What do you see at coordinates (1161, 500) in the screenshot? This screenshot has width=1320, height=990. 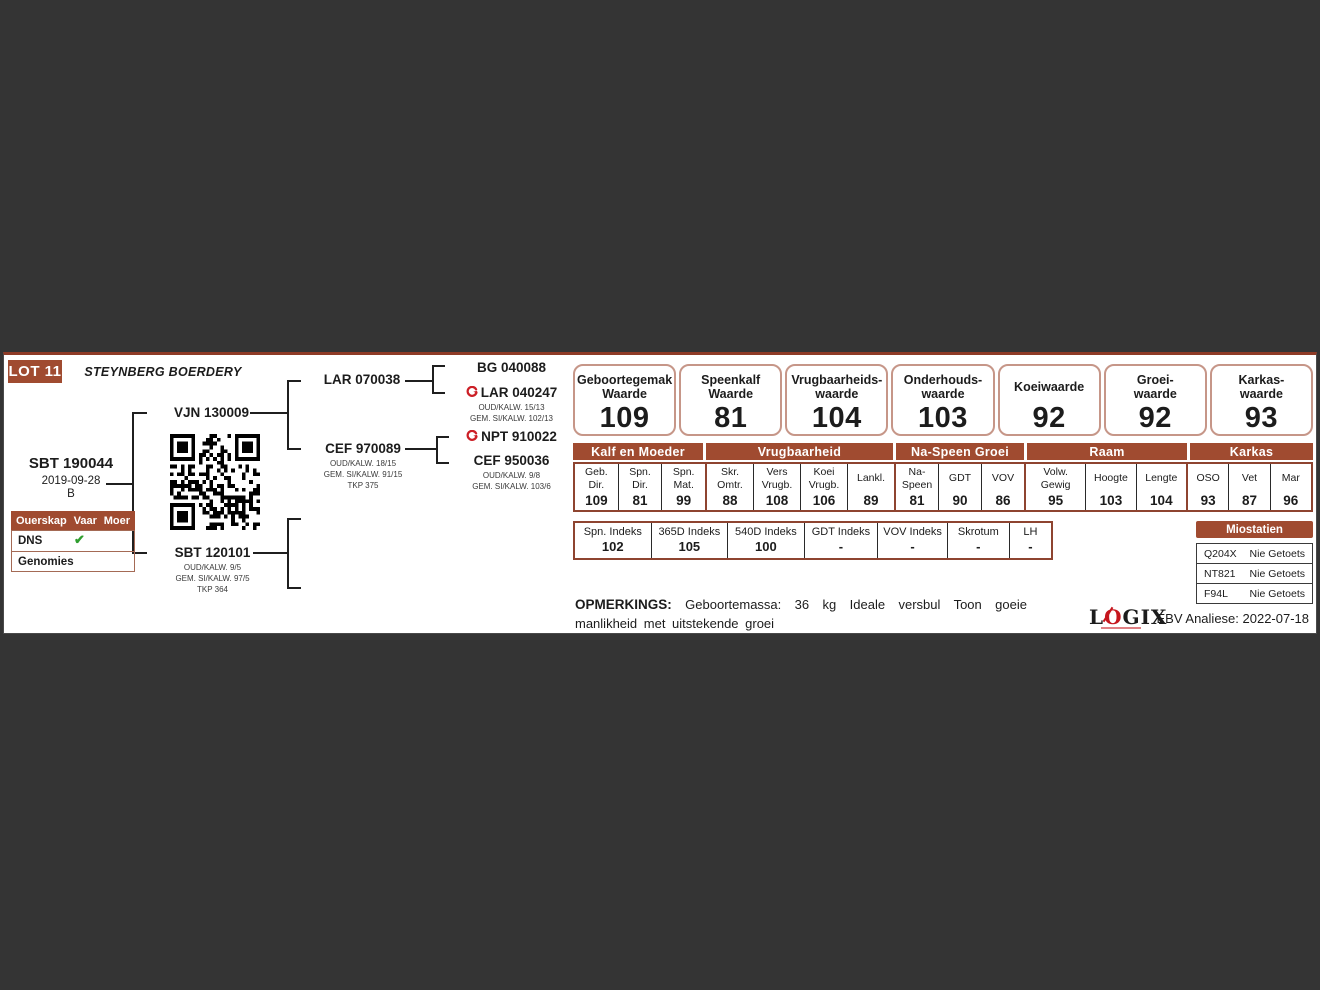 I see `ebv-cell-value: 104` at bounding box center [1161, 500].